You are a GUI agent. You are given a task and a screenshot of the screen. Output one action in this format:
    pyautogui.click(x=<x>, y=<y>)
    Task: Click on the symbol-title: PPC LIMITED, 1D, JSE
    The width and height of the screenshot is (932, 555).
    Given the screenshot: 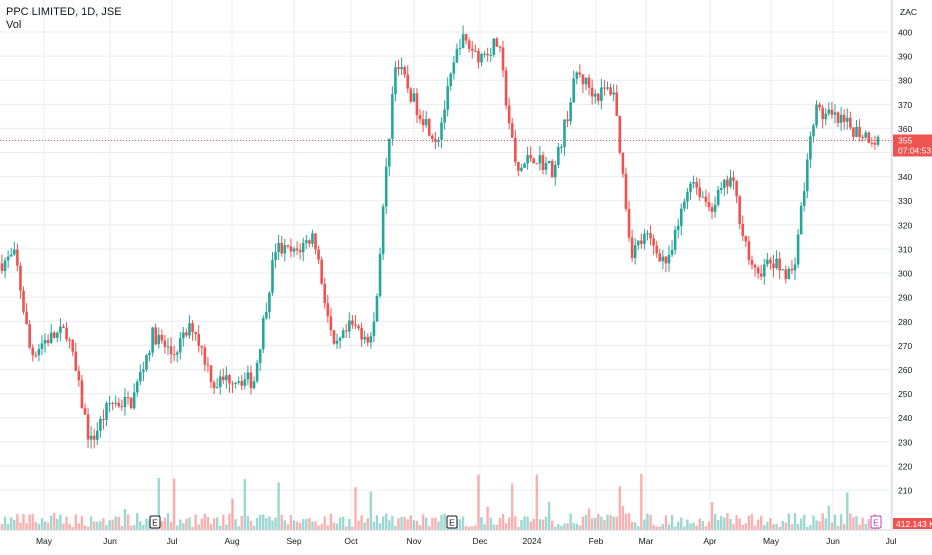 What is the action you would take?
    pyautogui.click(x=64, y=12)
    